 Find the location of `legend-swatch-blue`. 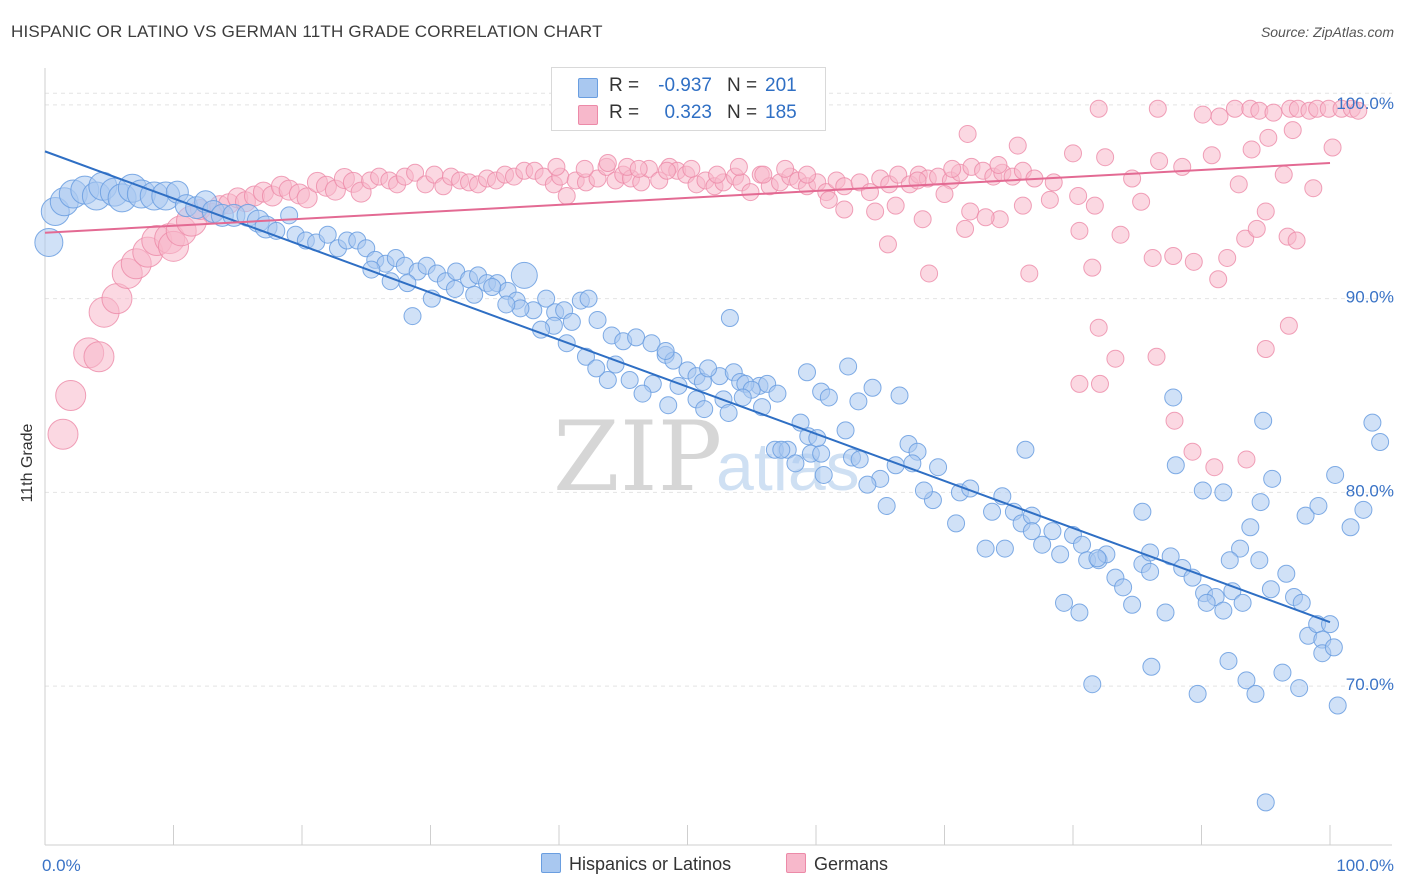

legend-swatch-blue is located at coordinates (588, 88).